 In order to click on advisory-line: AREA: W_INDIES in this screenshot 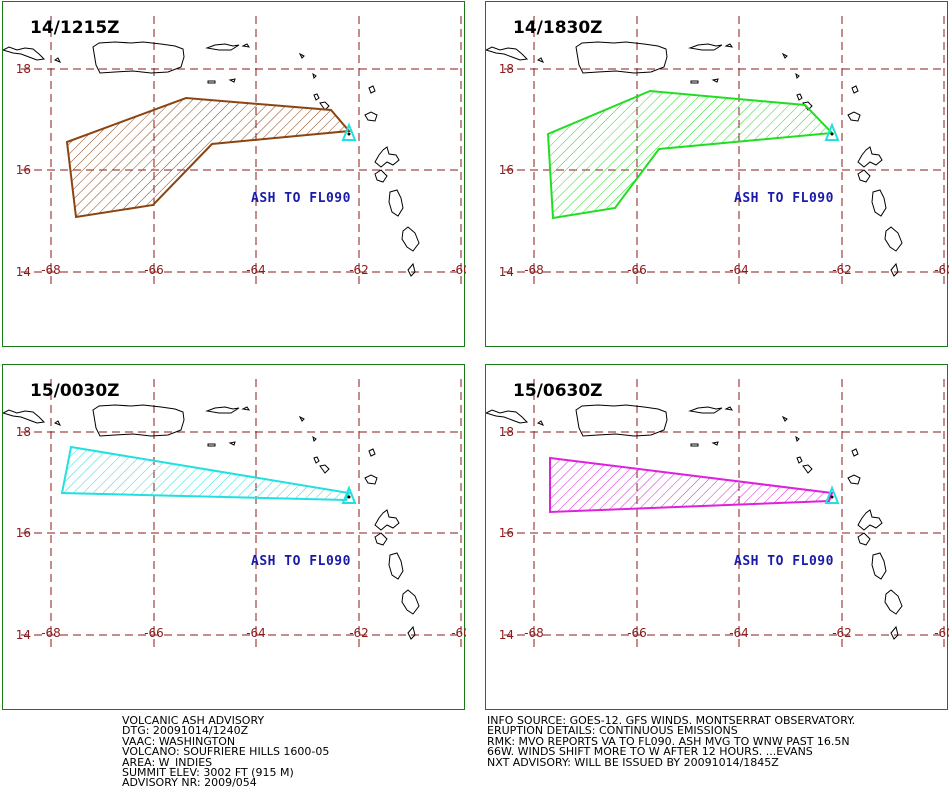, I will do `click(167, 762)`.